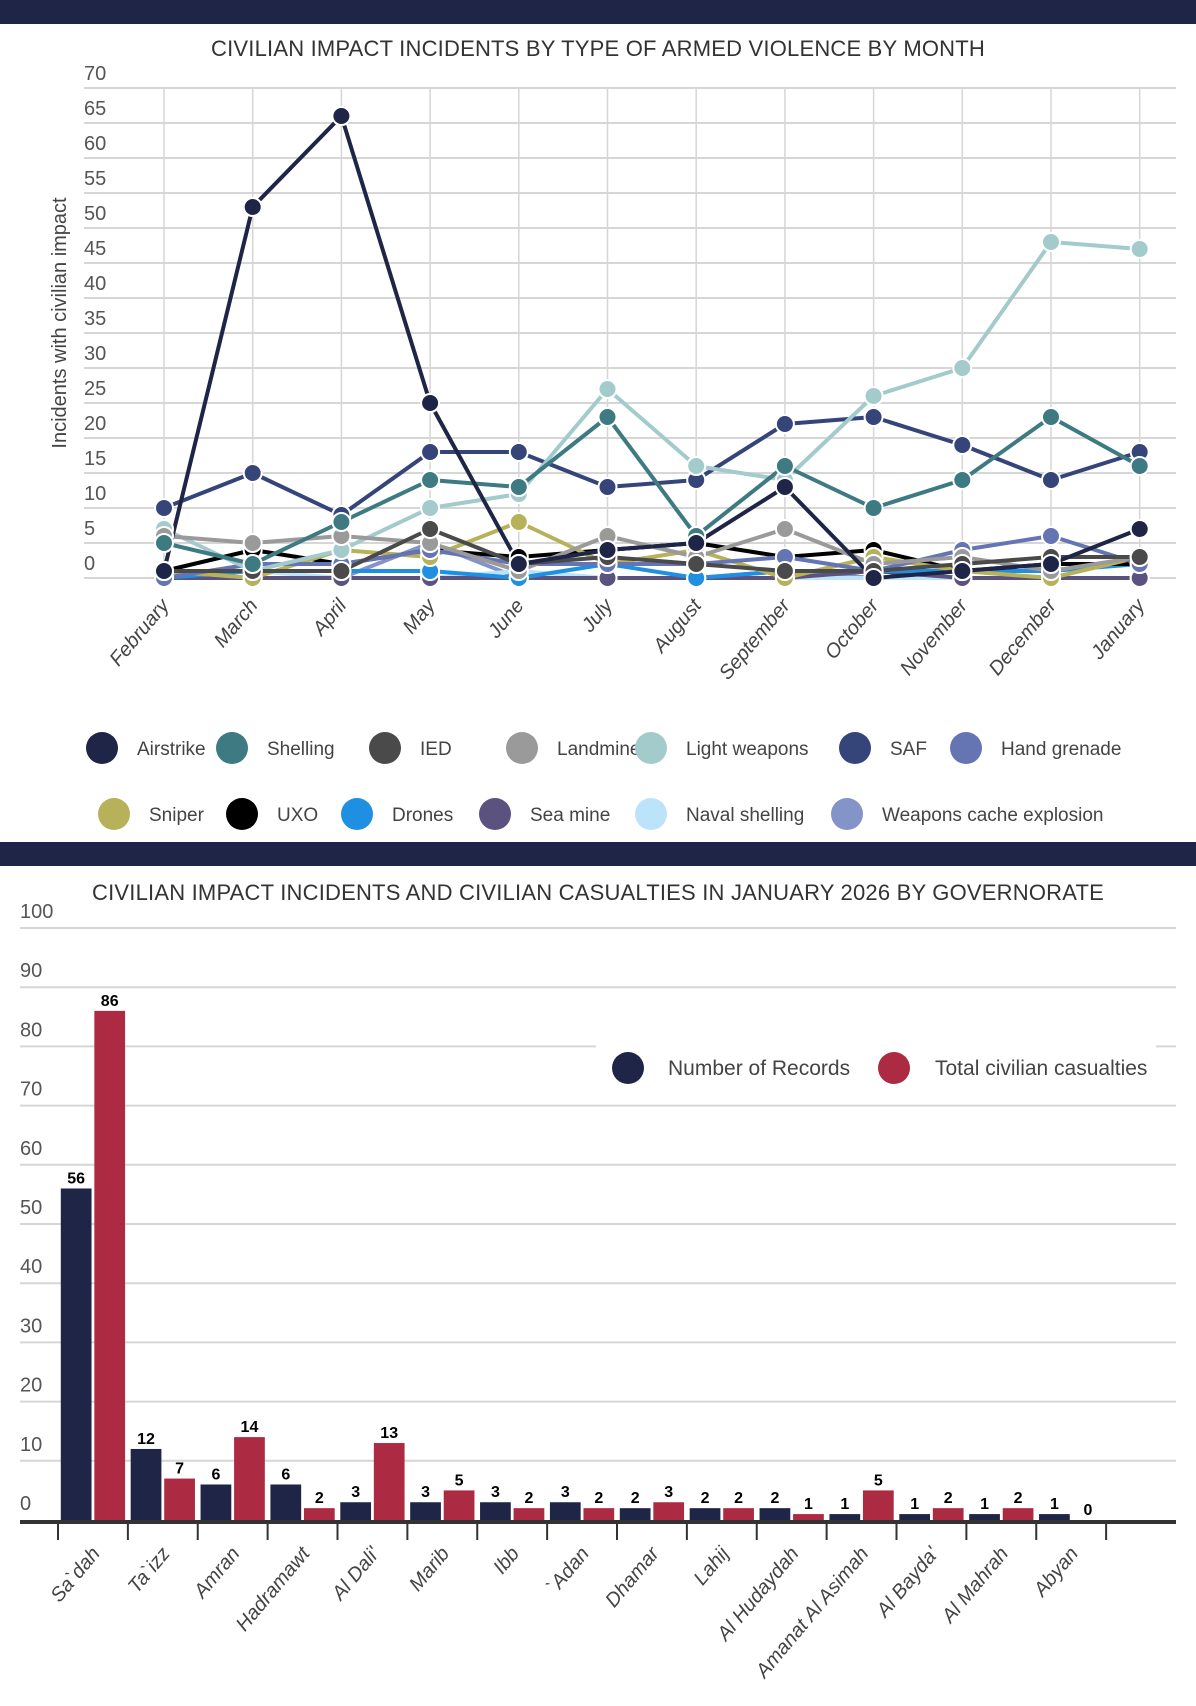 The height and width of the screenshot is (1706, 1196). I want to click on y-tick-label: 5, so click(89, 529).